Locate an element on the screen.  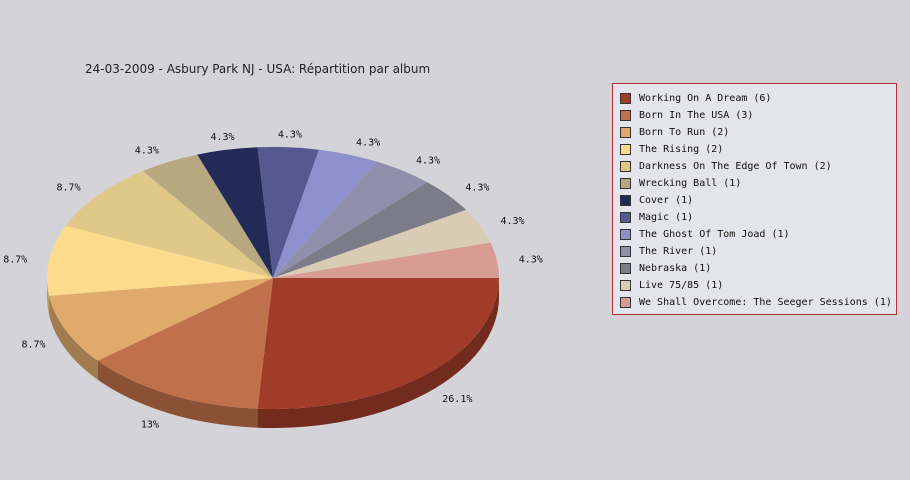
legend-item: Born In The USA (3) is located at coordinates (686, 115).